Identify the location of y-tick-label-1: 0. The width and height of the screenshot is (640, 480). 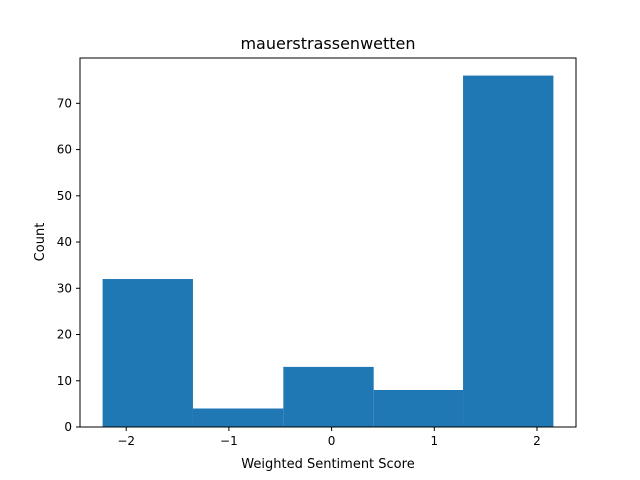
(68, 427).